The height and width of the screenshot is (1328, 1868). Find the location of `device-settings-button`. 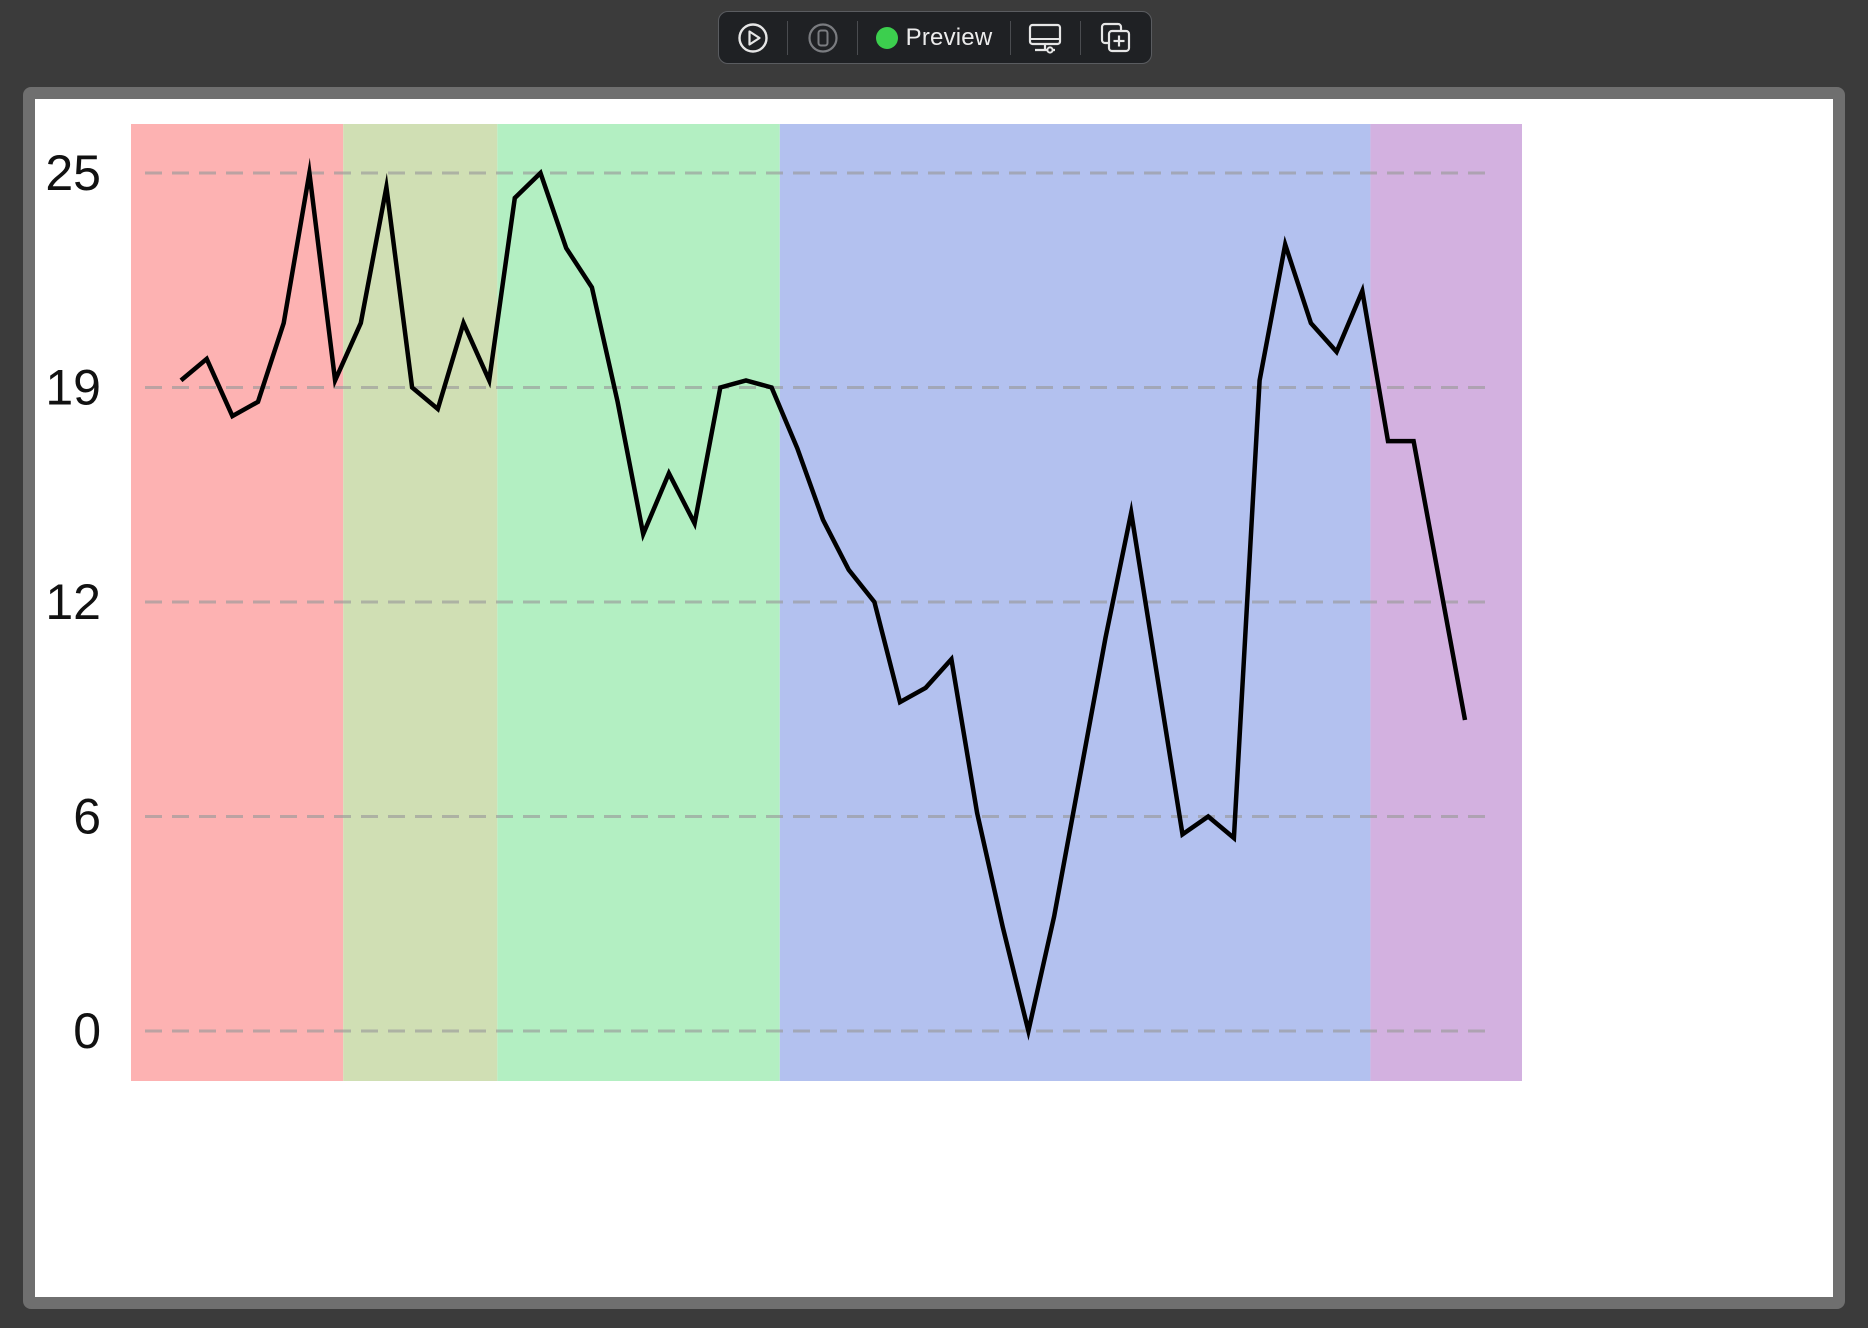

device-settings-button is located at coordinates (823, 37).